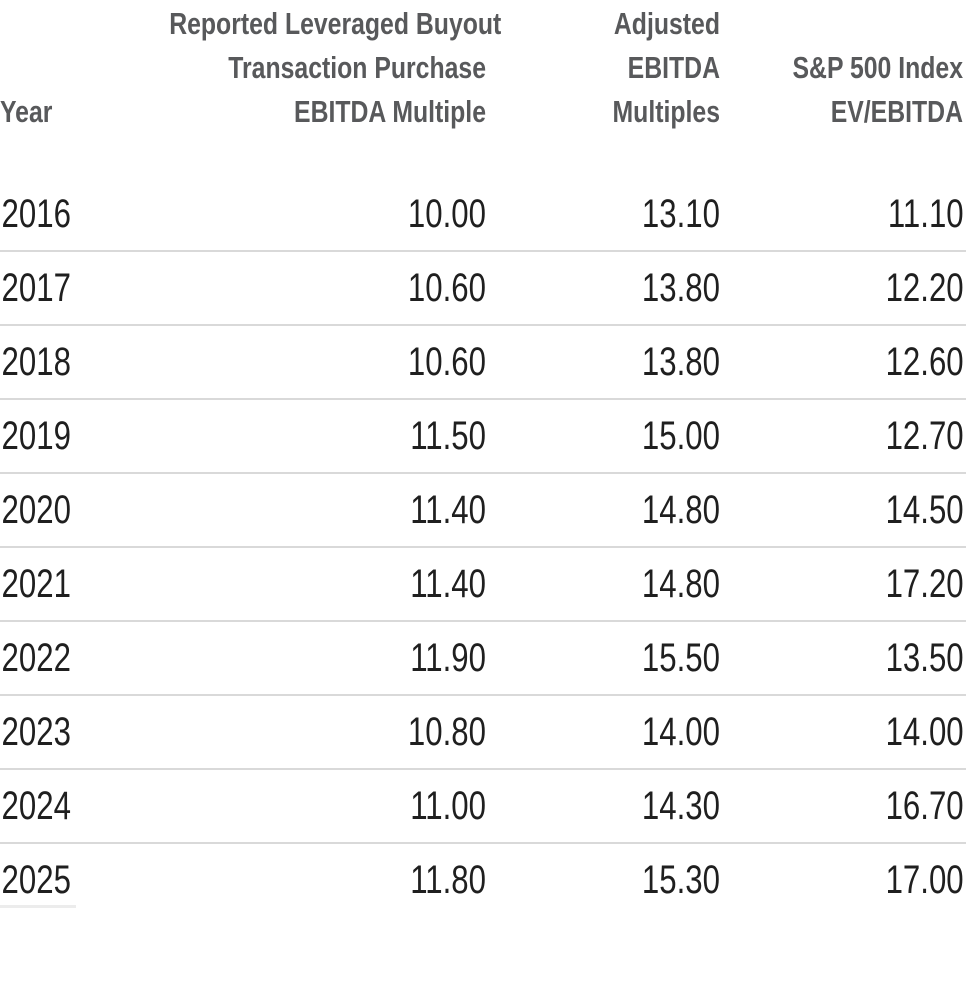  What do you see at coordinates (36, 287) in the screenshot?
I see `year-cell: 2017` at bounding box center [36, 287].